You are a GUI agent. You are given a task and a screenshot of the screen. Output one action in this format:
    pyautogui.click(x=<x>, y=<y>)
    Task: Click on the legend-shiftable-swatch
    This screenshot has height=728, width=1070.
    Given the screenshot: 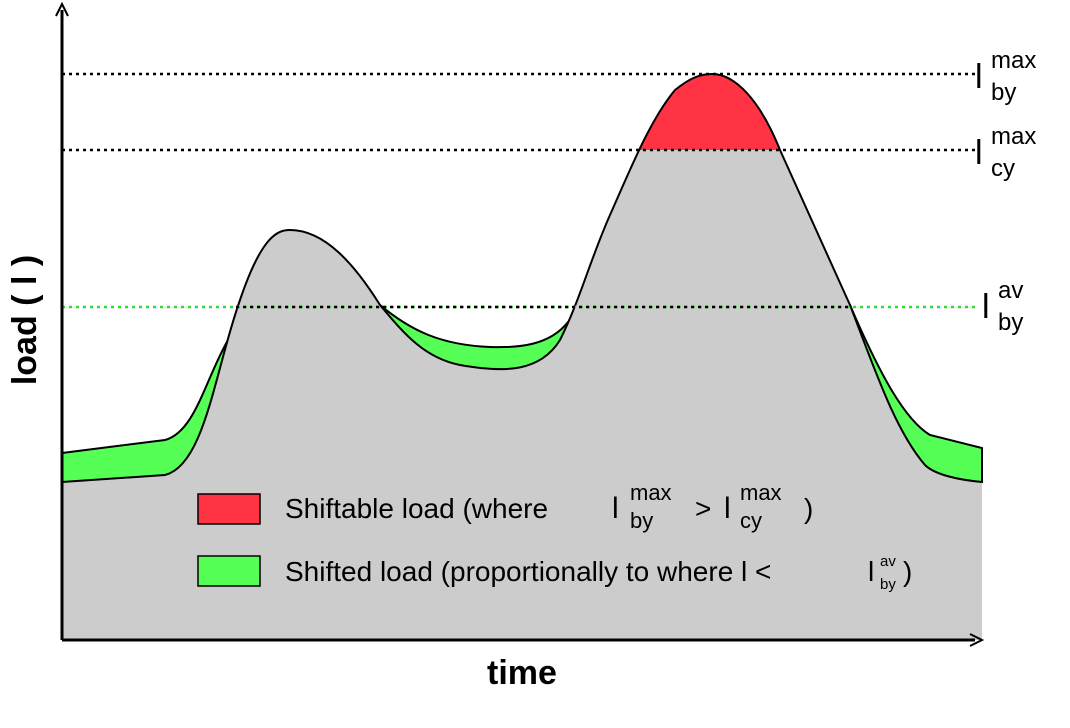 What is the action you would take?
    pyautogui.click(x=229, y=509)
    